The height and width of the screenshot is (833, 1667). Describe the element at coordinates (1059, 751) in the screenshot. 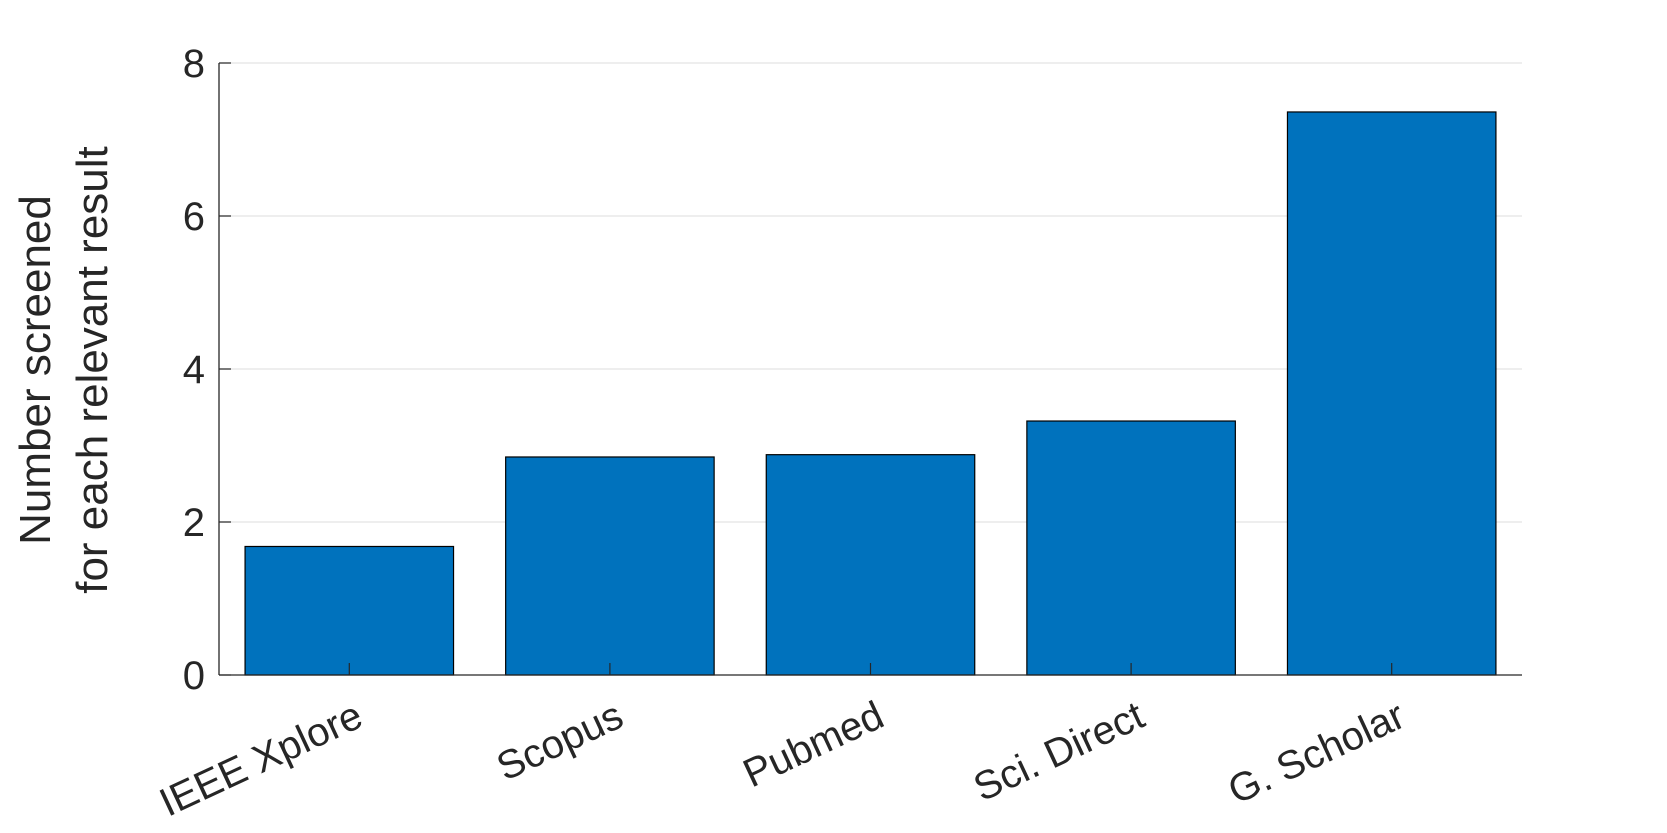

I see `x-tick-label: Sci. Direct` at that location.